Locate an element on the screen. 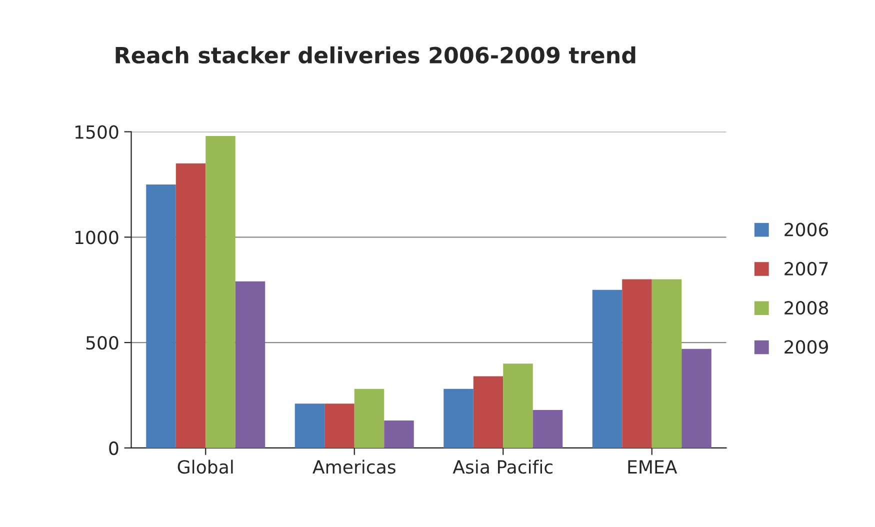 The width and height of the screenshot is (875, 527). x-tick-label: Global is located at coordinates (205, 467).